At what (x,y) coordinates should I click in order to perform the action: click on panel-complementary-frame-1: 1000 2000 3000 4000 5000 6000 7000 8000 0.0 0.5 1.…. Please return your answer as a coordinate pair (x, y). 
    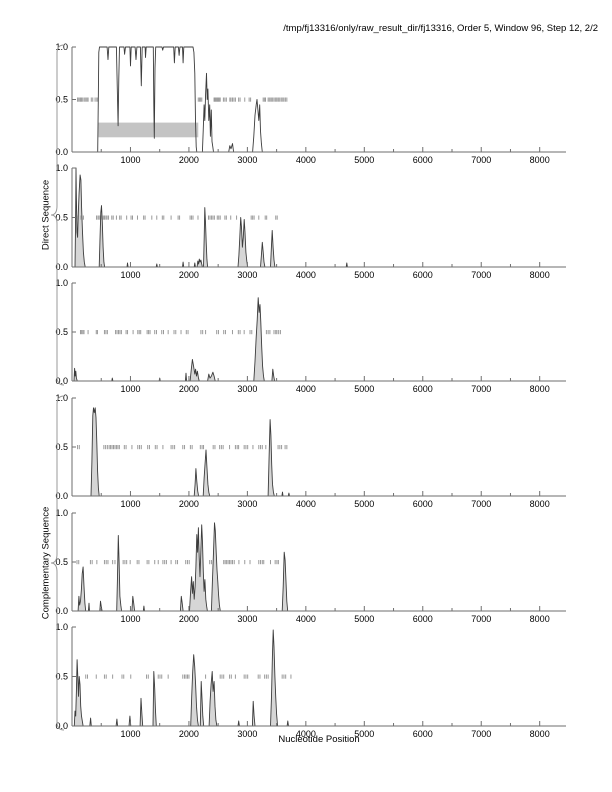
    Looking at the image, I should click on (310, 451).